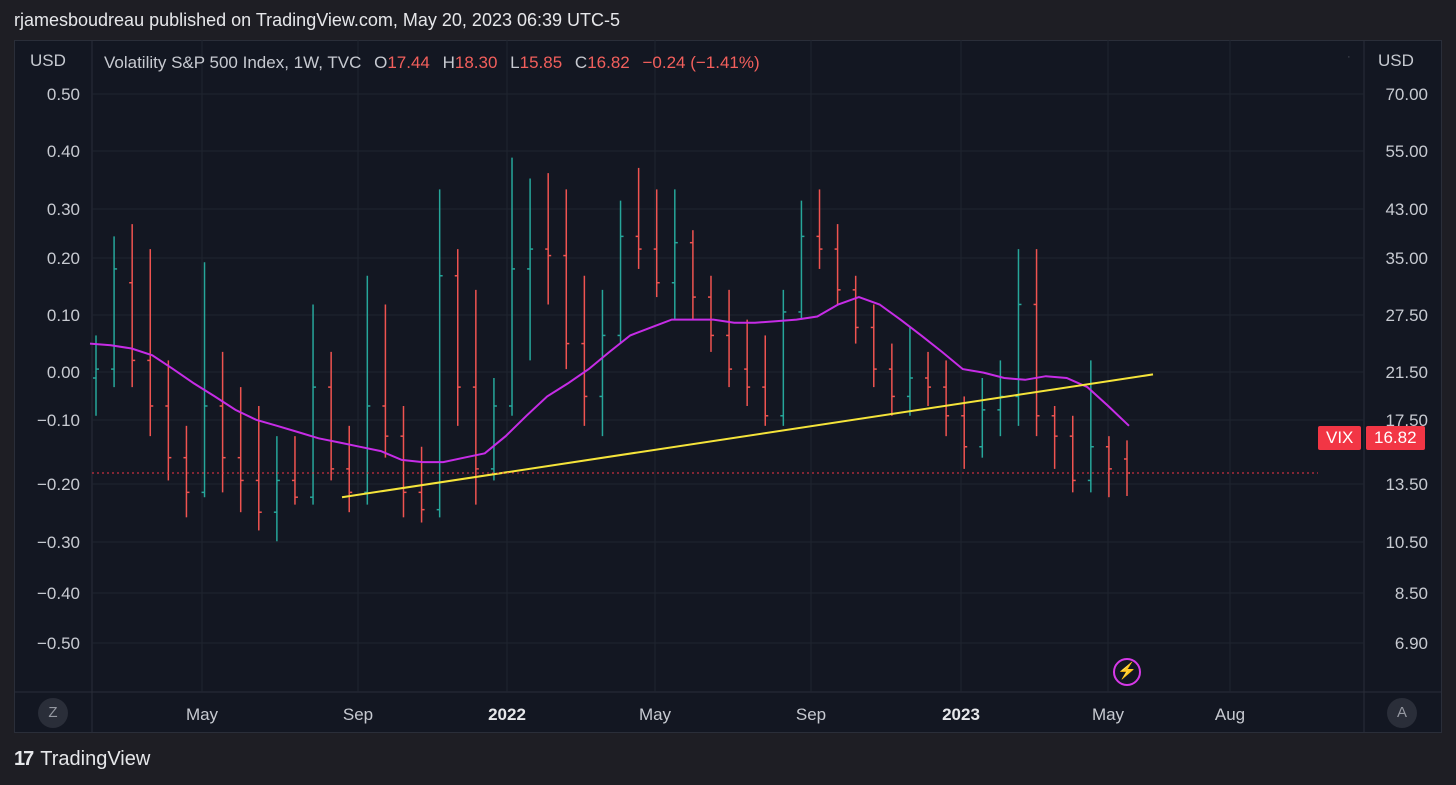  I want to click on time-axis-tick: 2022, so click(507, 714).